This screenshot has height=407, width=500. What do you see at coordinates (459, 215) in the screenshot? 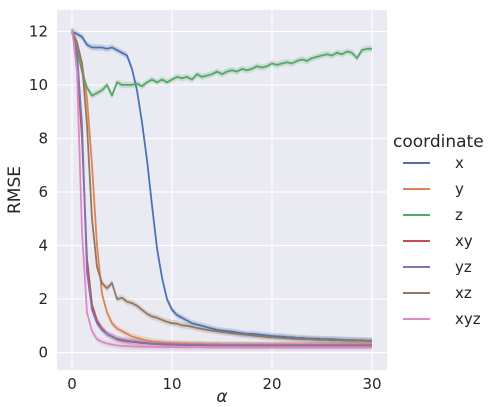
I see `legend-label-z: z` at bounding box center [459, 215].